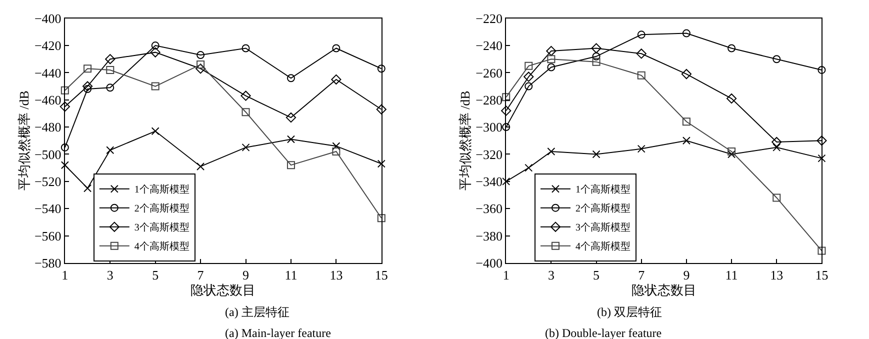 This screenshot has height=339, width=869. Describe the element at coordinates (48, 263) in the screenshot. I see `y-tick-label: −580` at that location.